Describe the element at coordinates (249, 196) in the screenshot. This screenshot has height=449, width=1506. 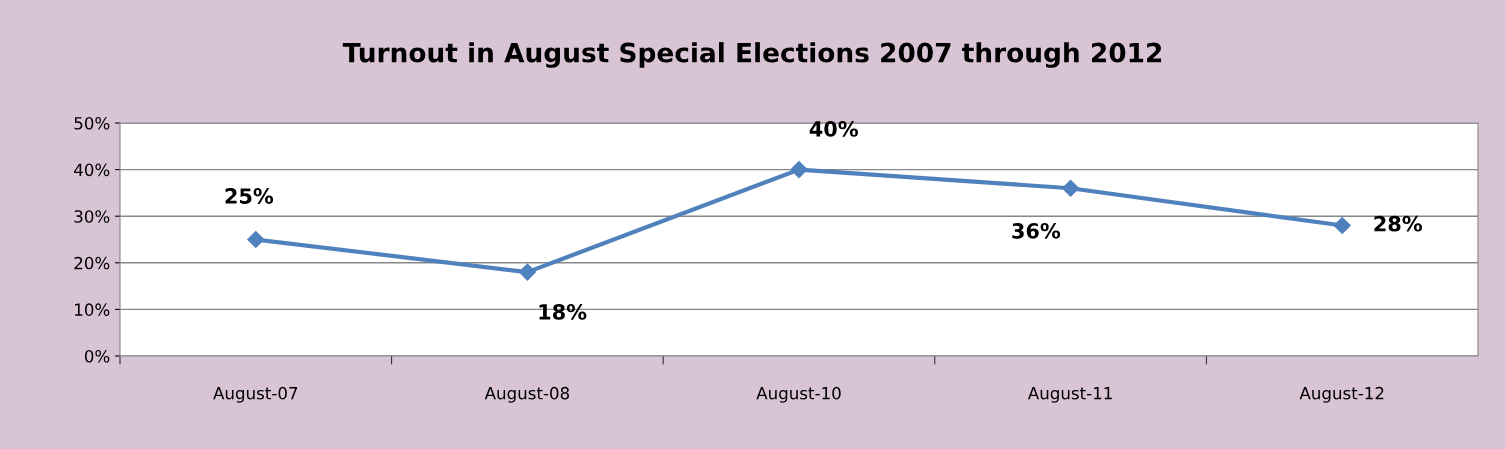
I see `data-label: 25%` at that location.